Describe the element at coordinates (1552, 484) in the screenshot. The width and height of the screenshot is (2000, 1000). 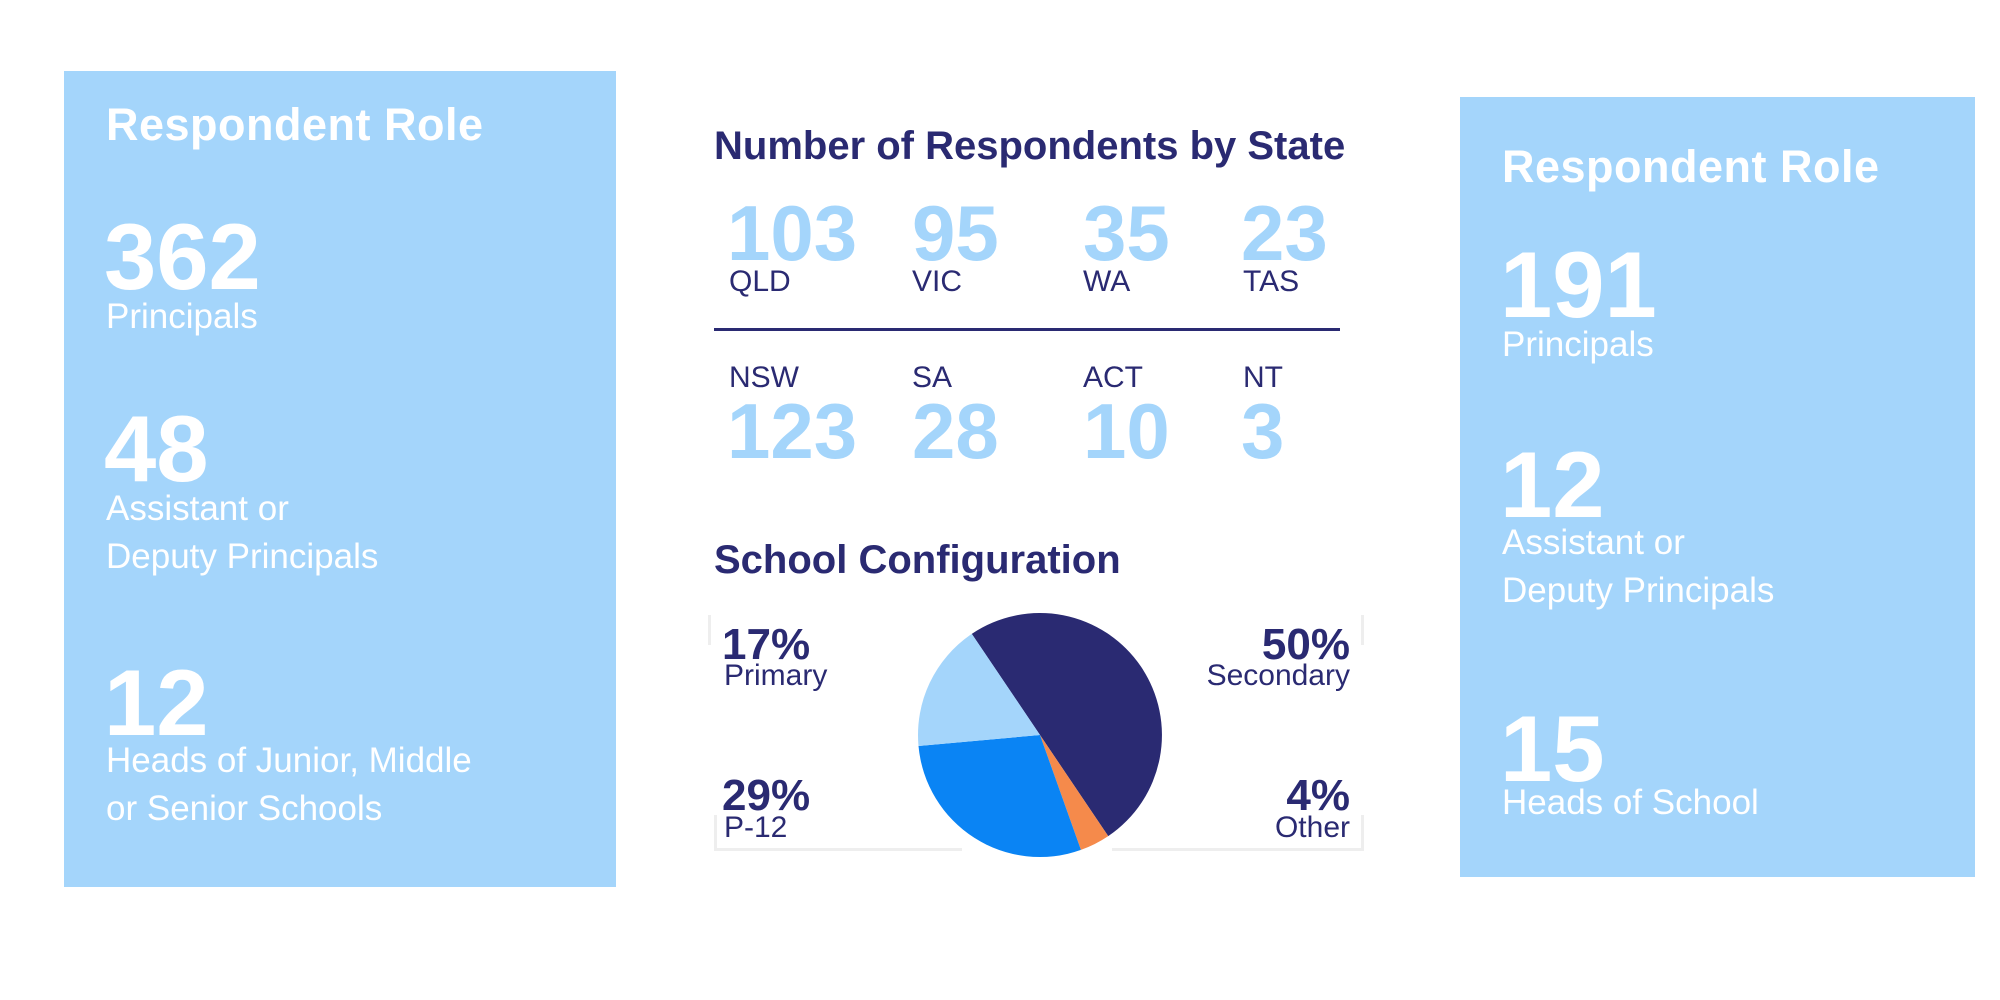
I see `stat-value-deputy: 12` at that location.